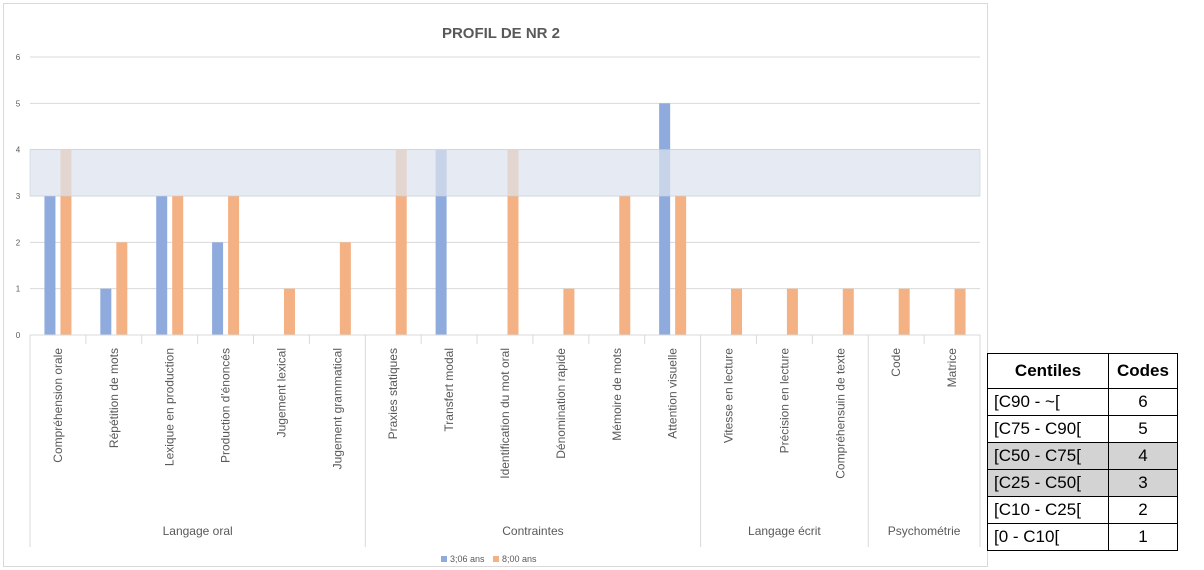 Image resolution: width=1204 pixels, height=570 pixels. What do you see at coordinates (1143, 429) in the screenshot?
I see `code-cell: 5` at bounding box center [1143, 429].